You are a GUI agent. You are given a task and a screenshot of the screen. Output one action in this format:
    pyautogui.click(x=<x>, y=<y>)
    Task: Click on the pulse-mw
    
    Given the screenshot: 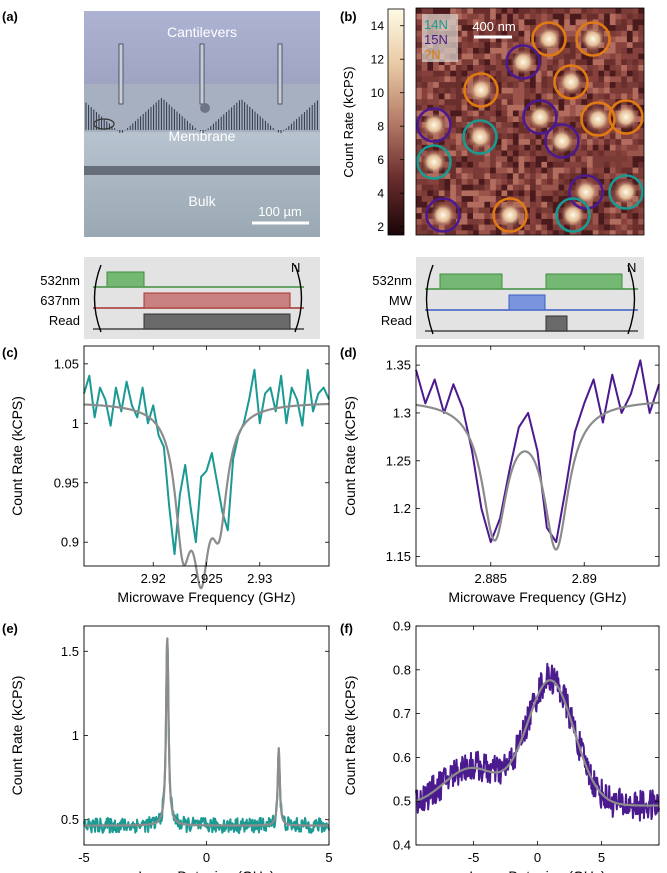 What is the action you would take?
    pyautogui.click(x=527, y=302)
    